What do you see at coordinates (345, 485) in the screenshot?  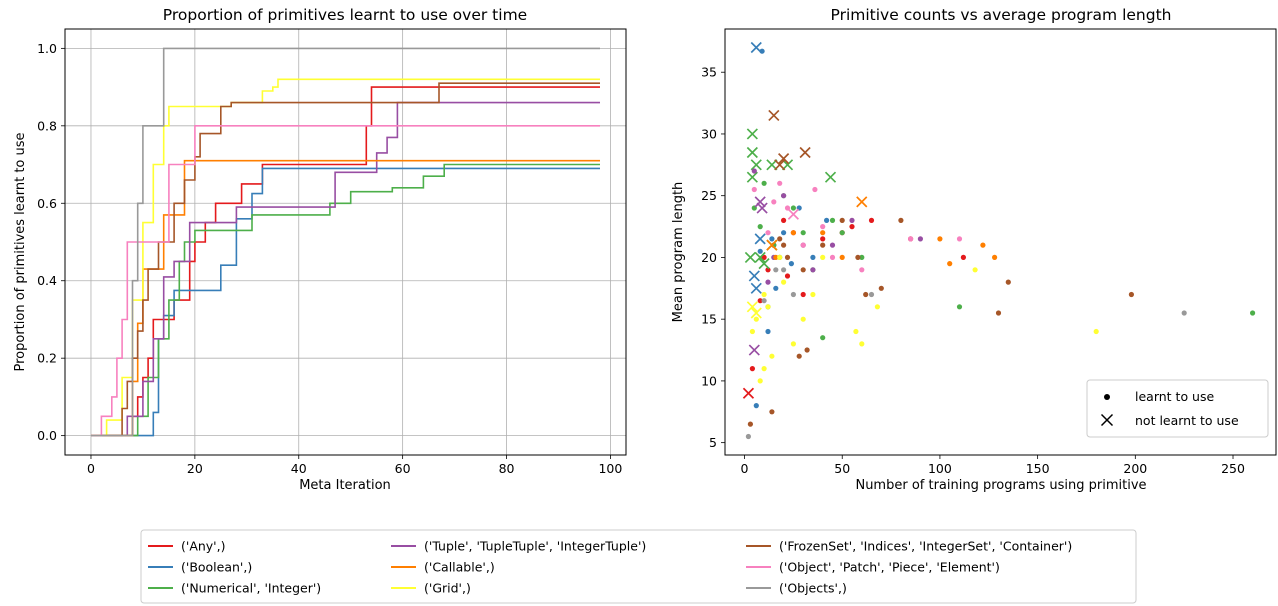 I see `chart1-xlabel: Meta Iteration` at bounding box center [345, 485].